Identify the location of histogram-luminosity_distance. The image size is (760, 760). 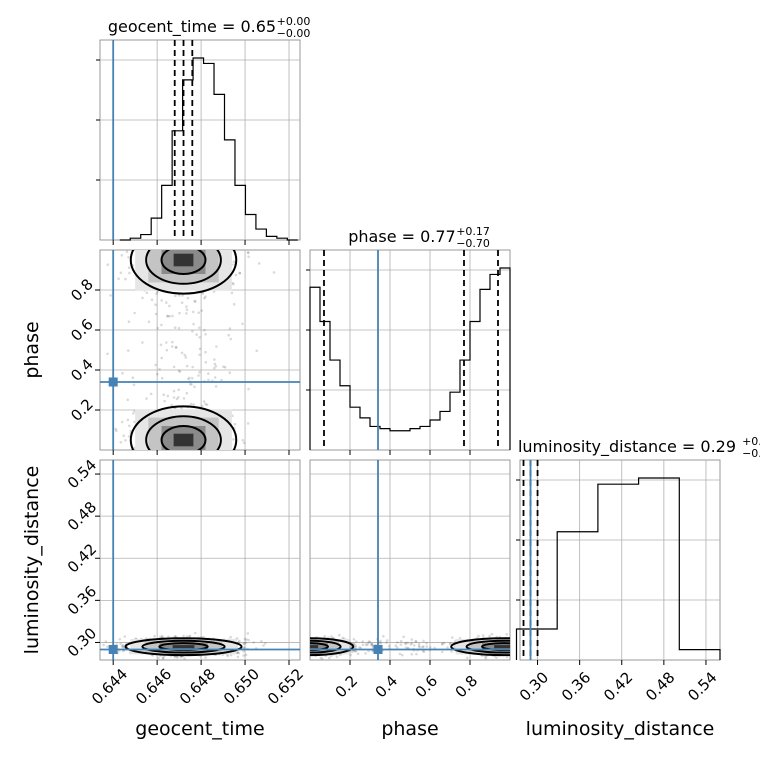
(618, 568).